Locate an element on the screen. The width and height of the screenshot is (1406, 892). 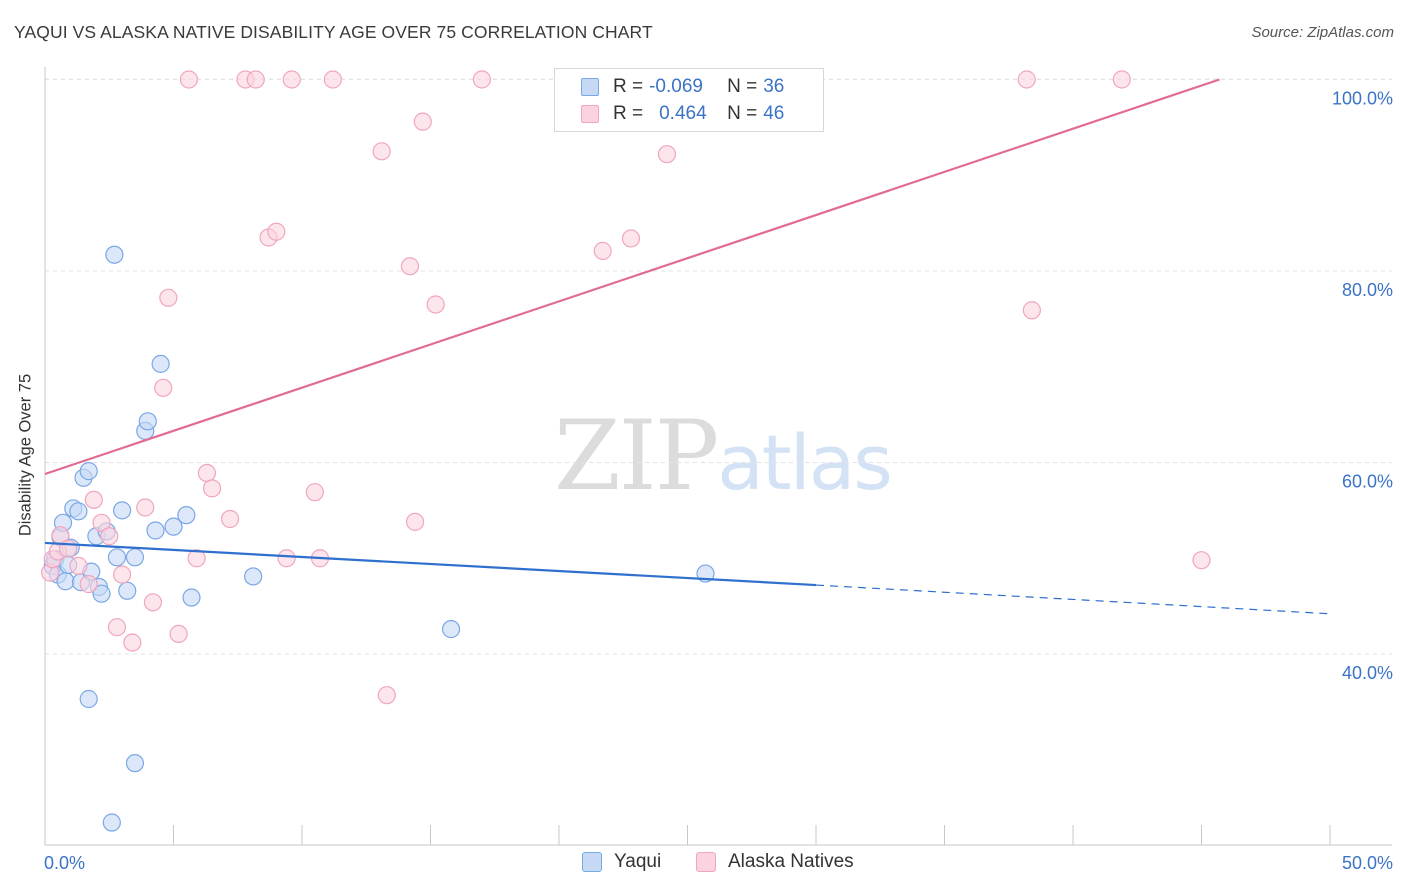
r-value: 0.464 is located at coordinates (683, 113).